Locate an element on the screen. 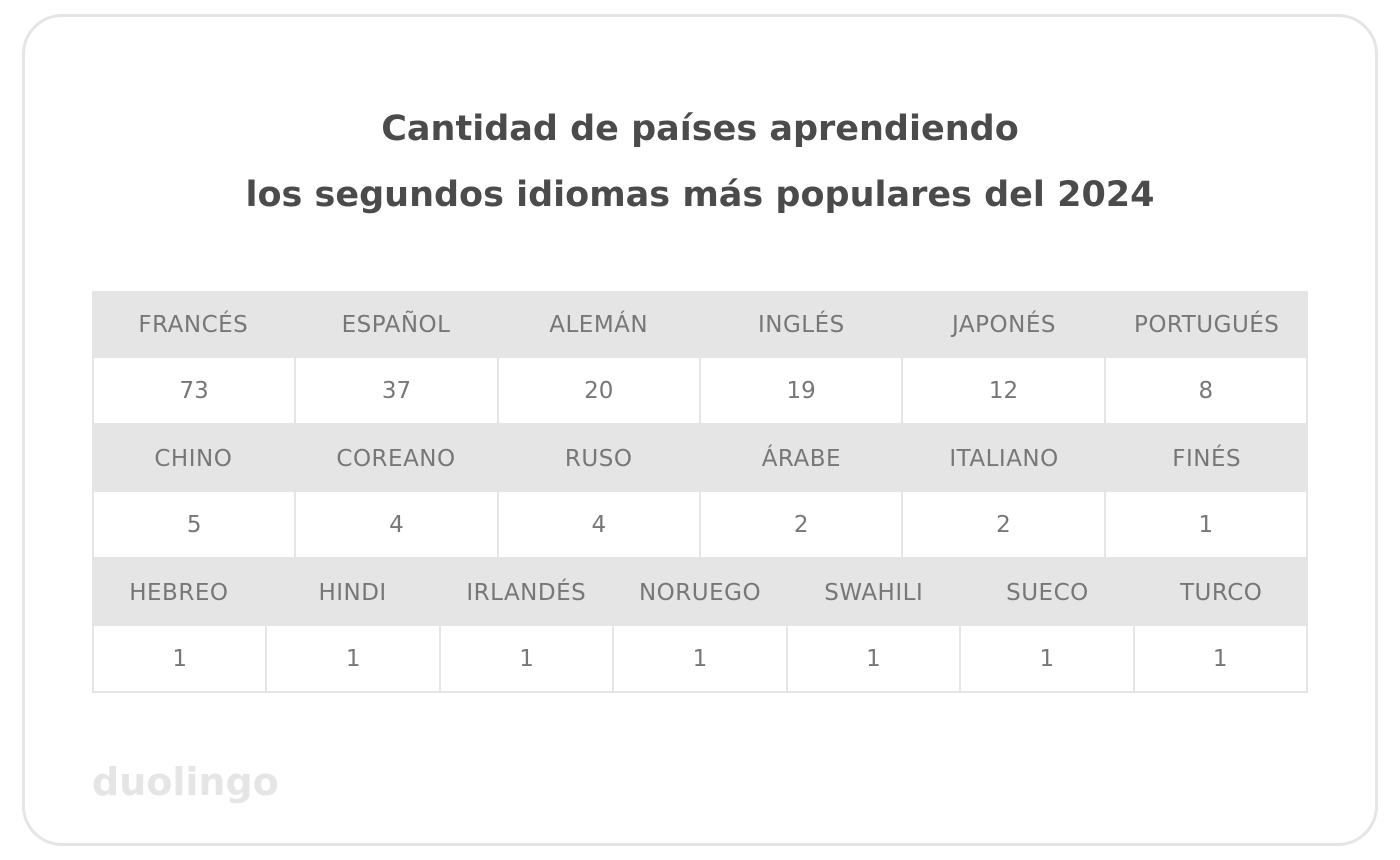  duolingo-logo: duolingo is located at coordinates (185, 782).